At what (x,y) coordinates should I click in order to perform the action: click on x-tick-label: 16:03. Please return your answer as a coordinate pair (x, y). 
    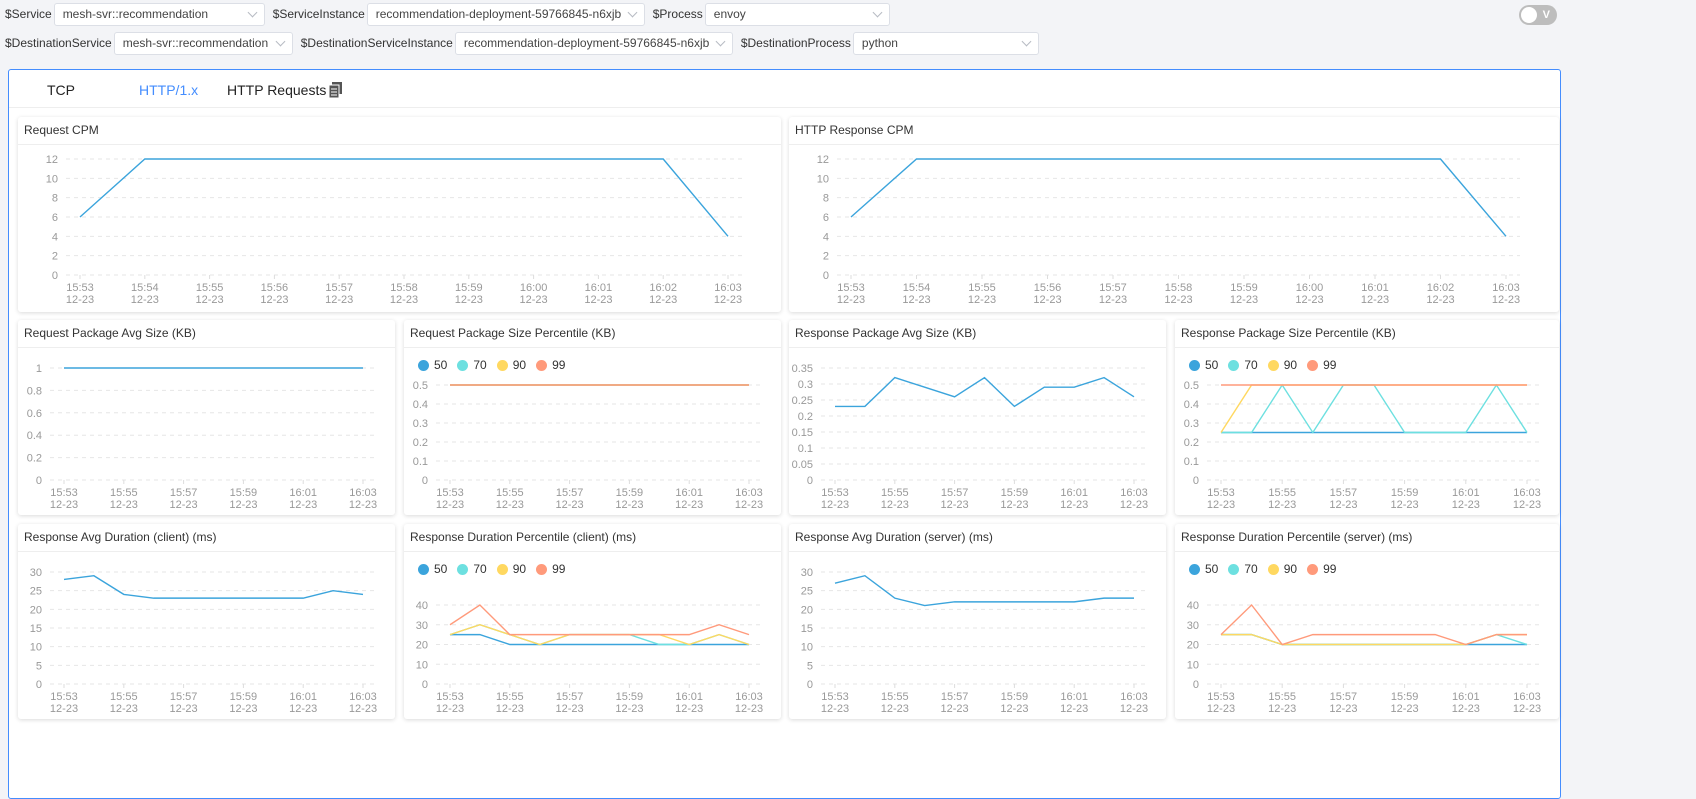
    Looking at the image, I should click on (749, 493).